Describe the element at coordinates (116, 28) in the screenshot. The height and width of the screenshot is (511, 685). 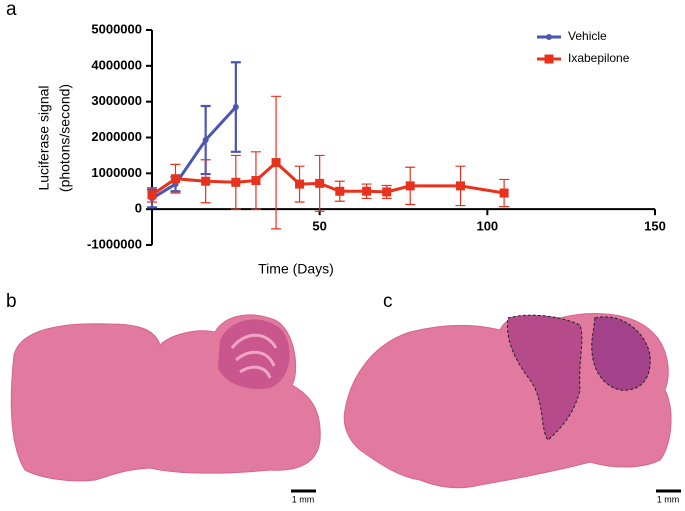
I see `y-tick-label: 5000000` at that location.